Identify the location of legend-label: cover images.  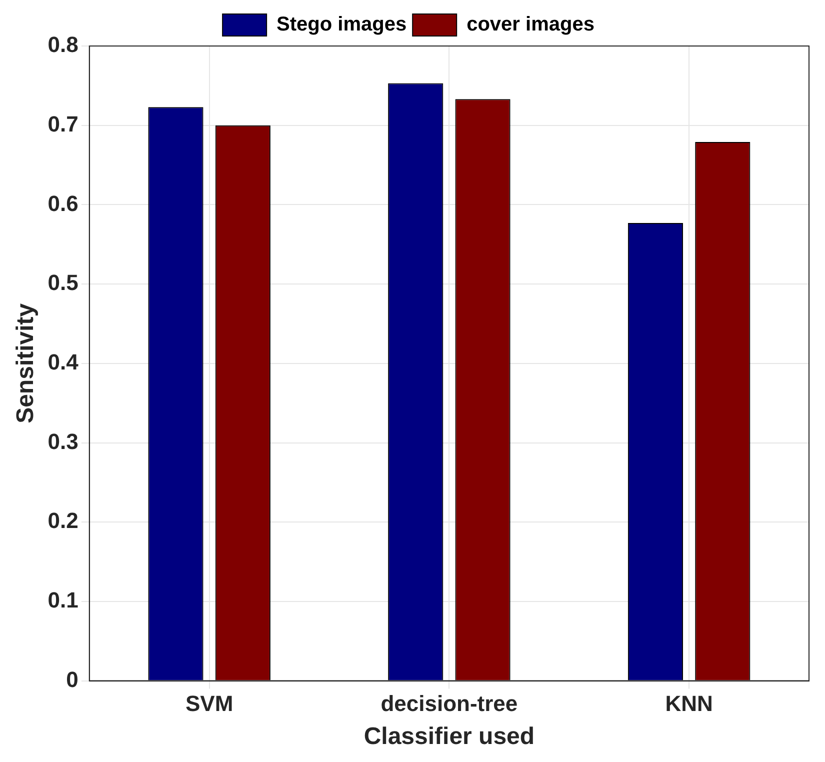
(530, 25).